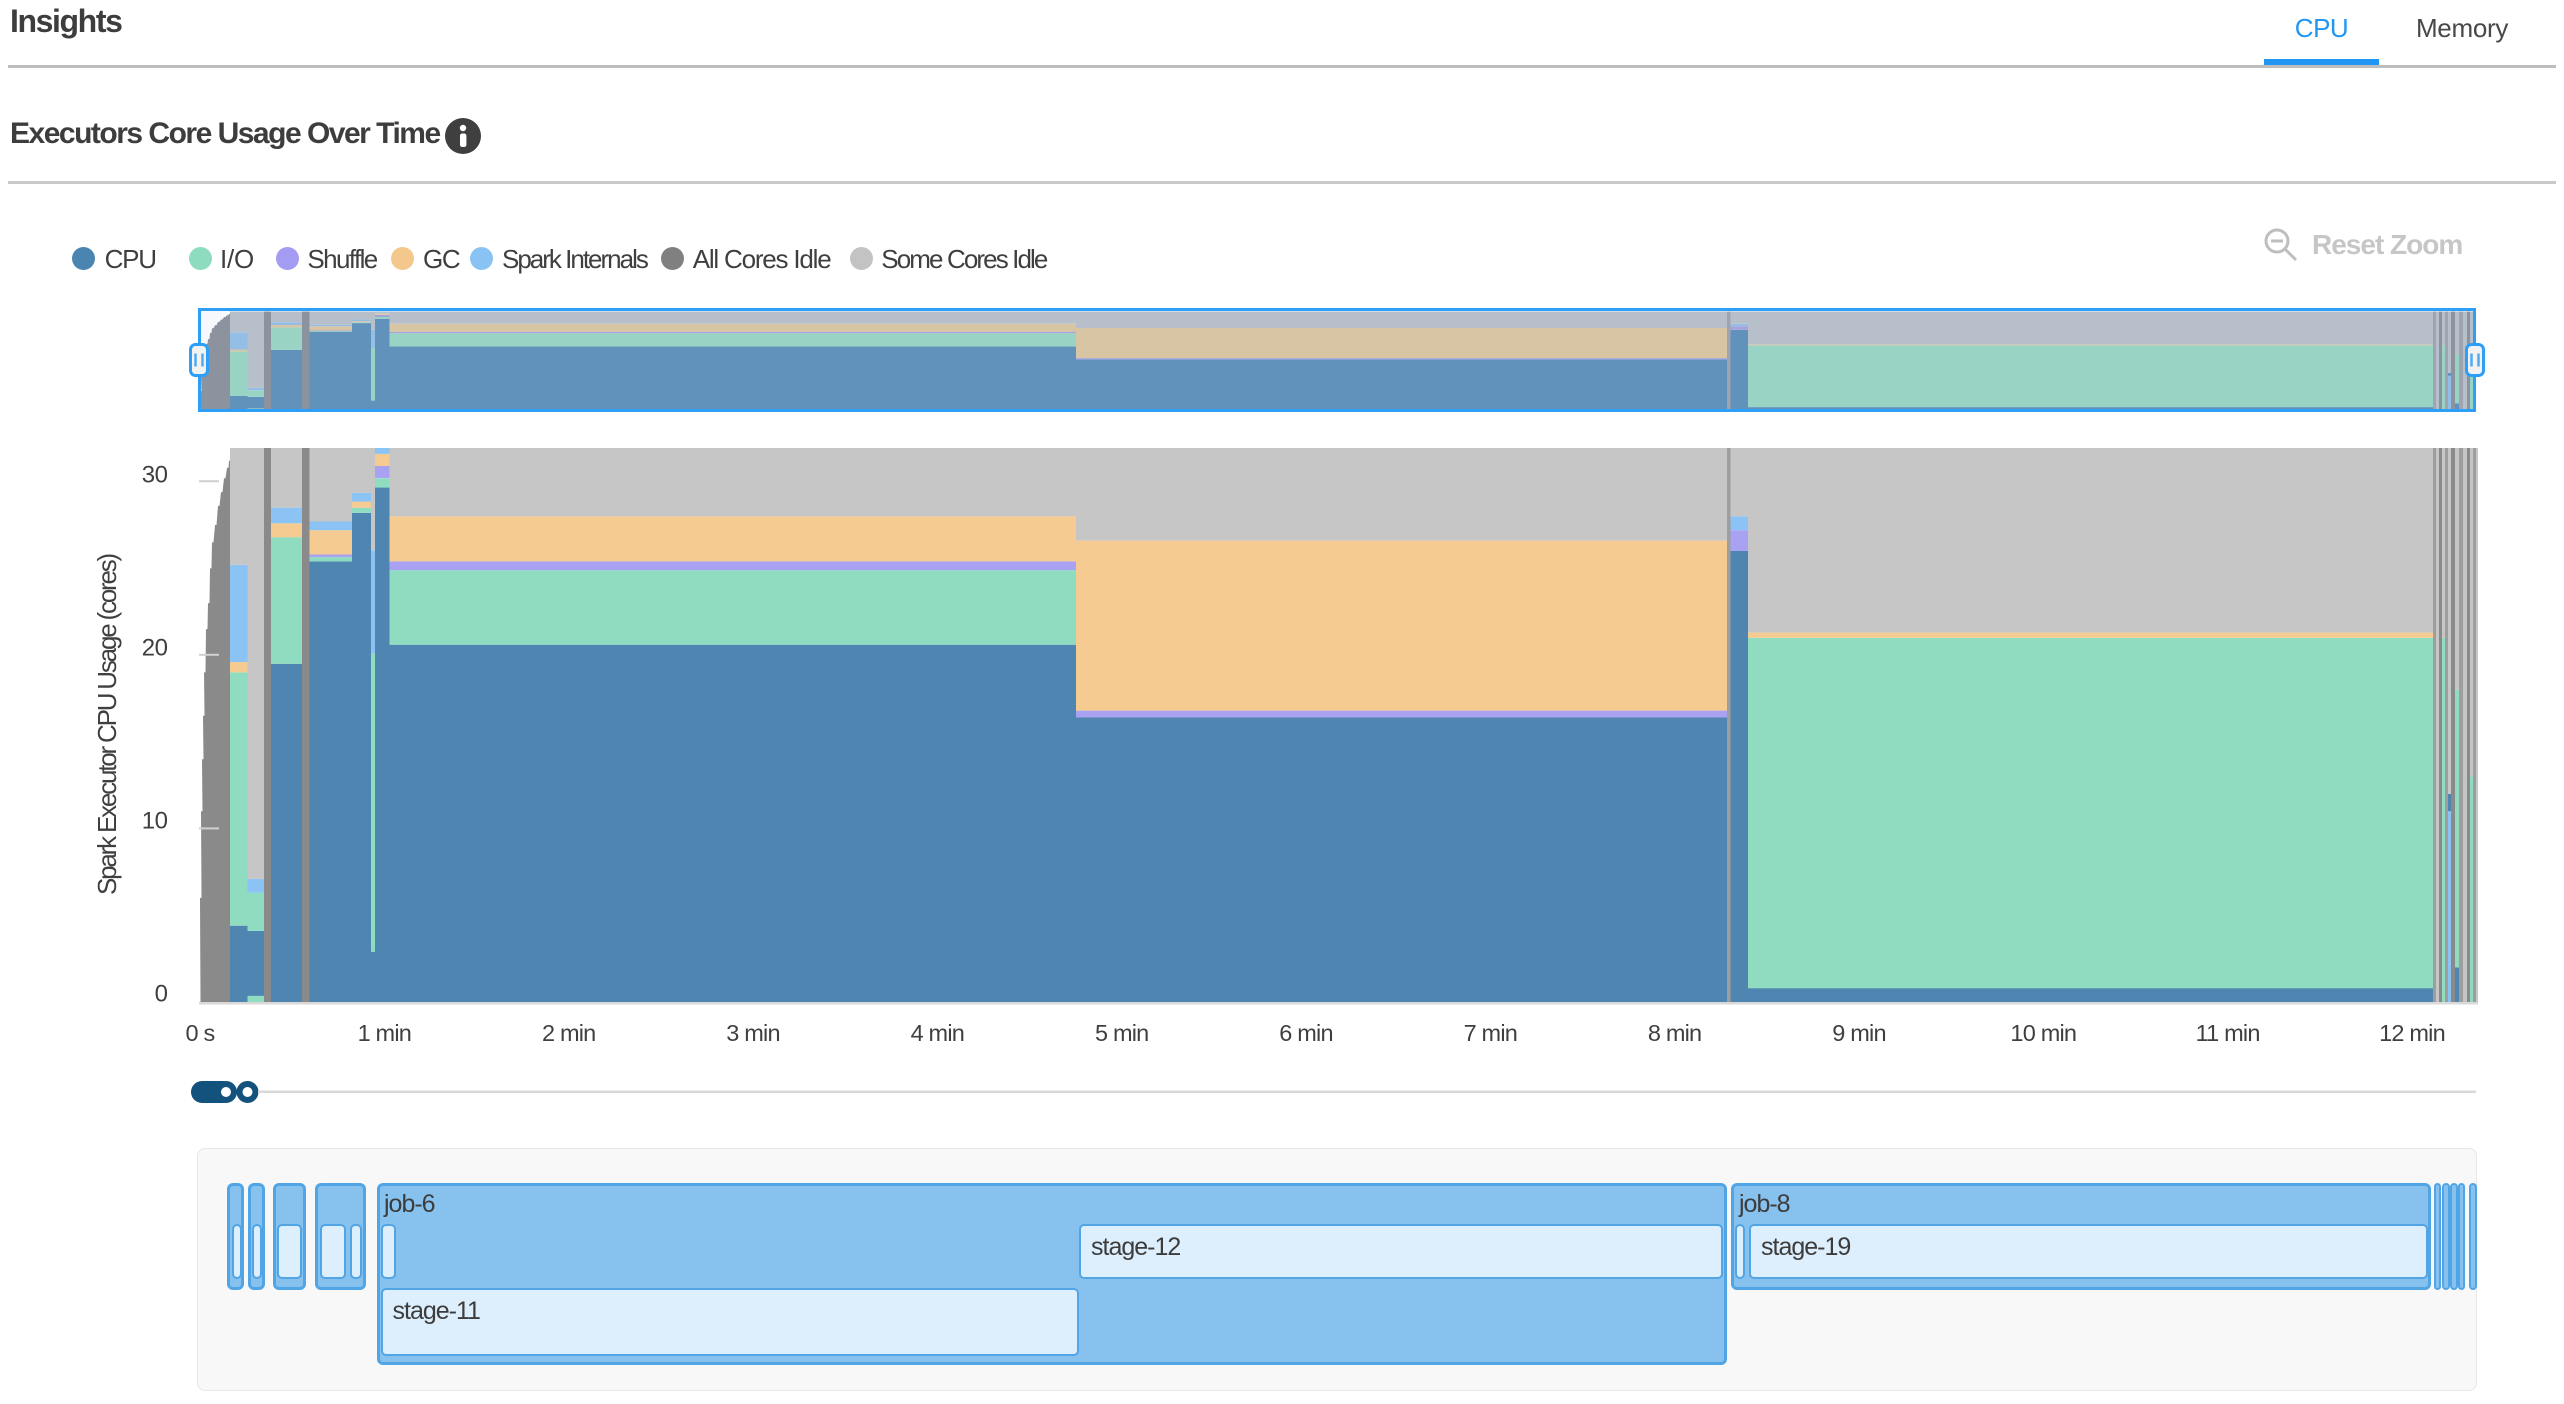  Describe the element at coordinates (1674, 1033) in the screenshot. I see `svg-text: 8 min` at that location.